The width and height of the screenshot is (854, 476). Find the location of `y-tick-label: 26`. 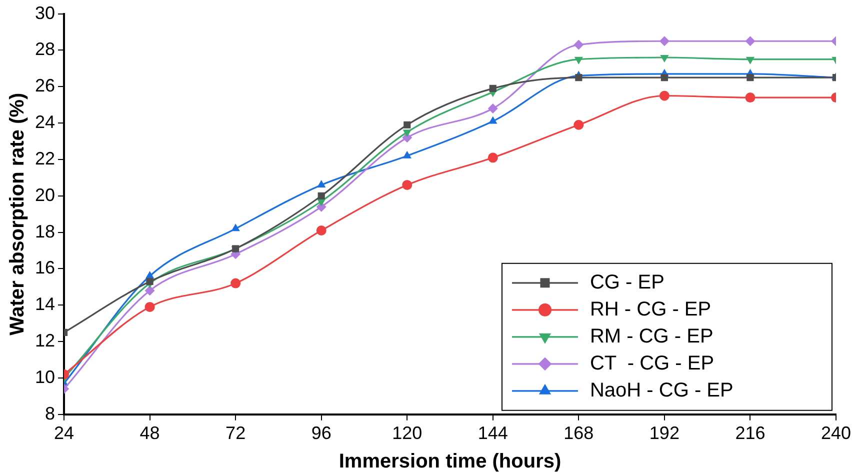

y-tick-label: 26 is located at coordinates (45, 86).